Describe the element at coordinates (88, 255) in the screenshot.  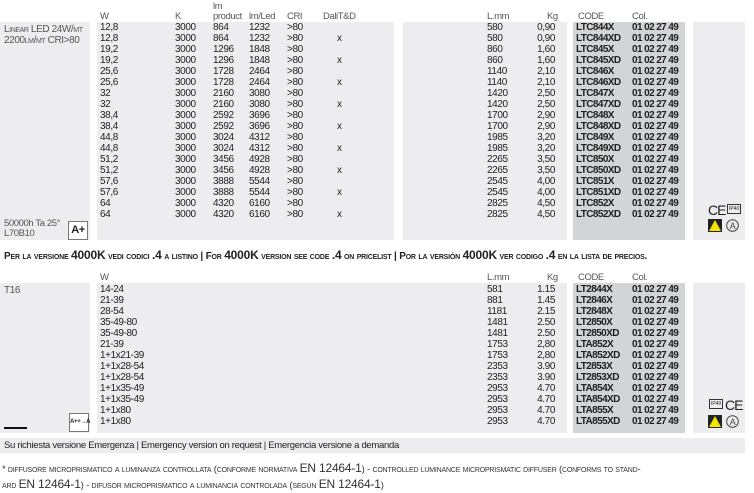
I see `notice-it-b: 4000K` at that location.